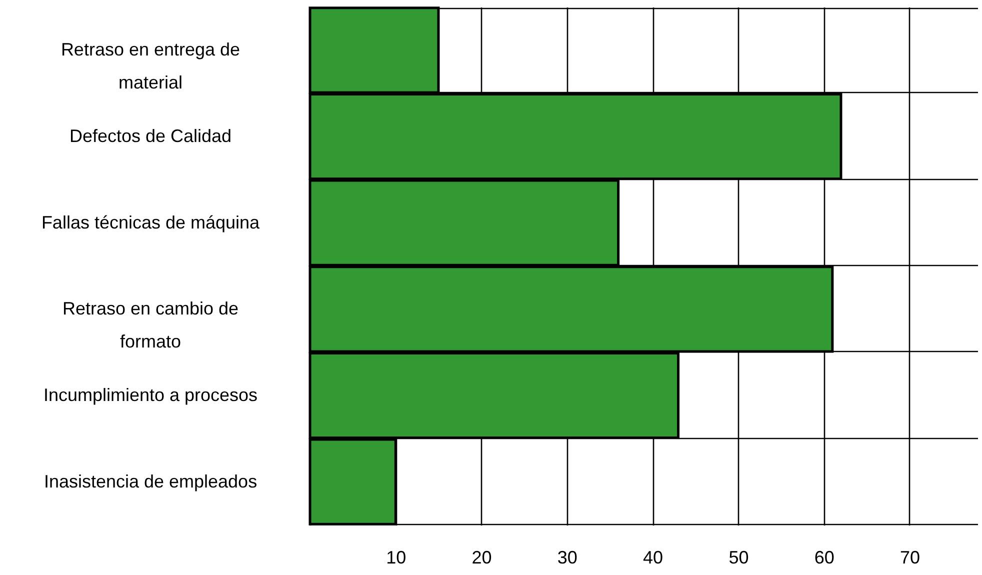 This screenshot has width=982, height=575. What do you see at coordinates (824, 558) in the screenshot?
I see `x-tick-label: 60` at bounding box center [824, 558].